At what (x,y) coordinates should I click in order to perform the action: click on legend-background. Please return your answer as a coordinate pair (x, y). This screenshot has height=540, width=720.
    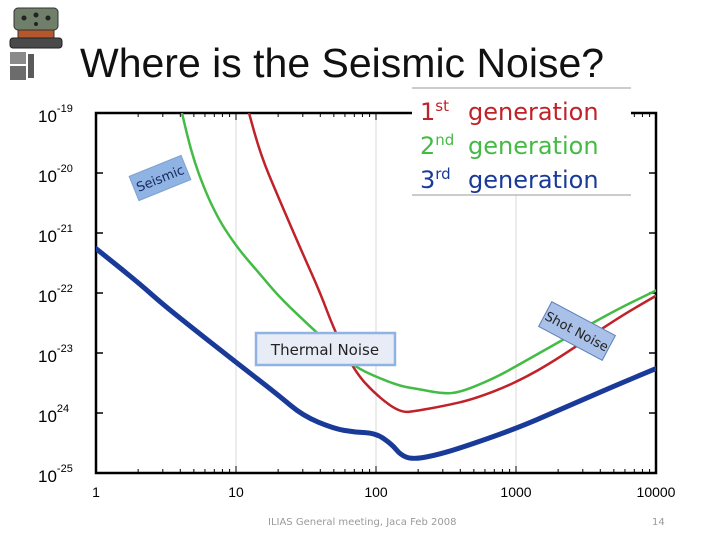
    Looking at the image, I should click on (521, 141).